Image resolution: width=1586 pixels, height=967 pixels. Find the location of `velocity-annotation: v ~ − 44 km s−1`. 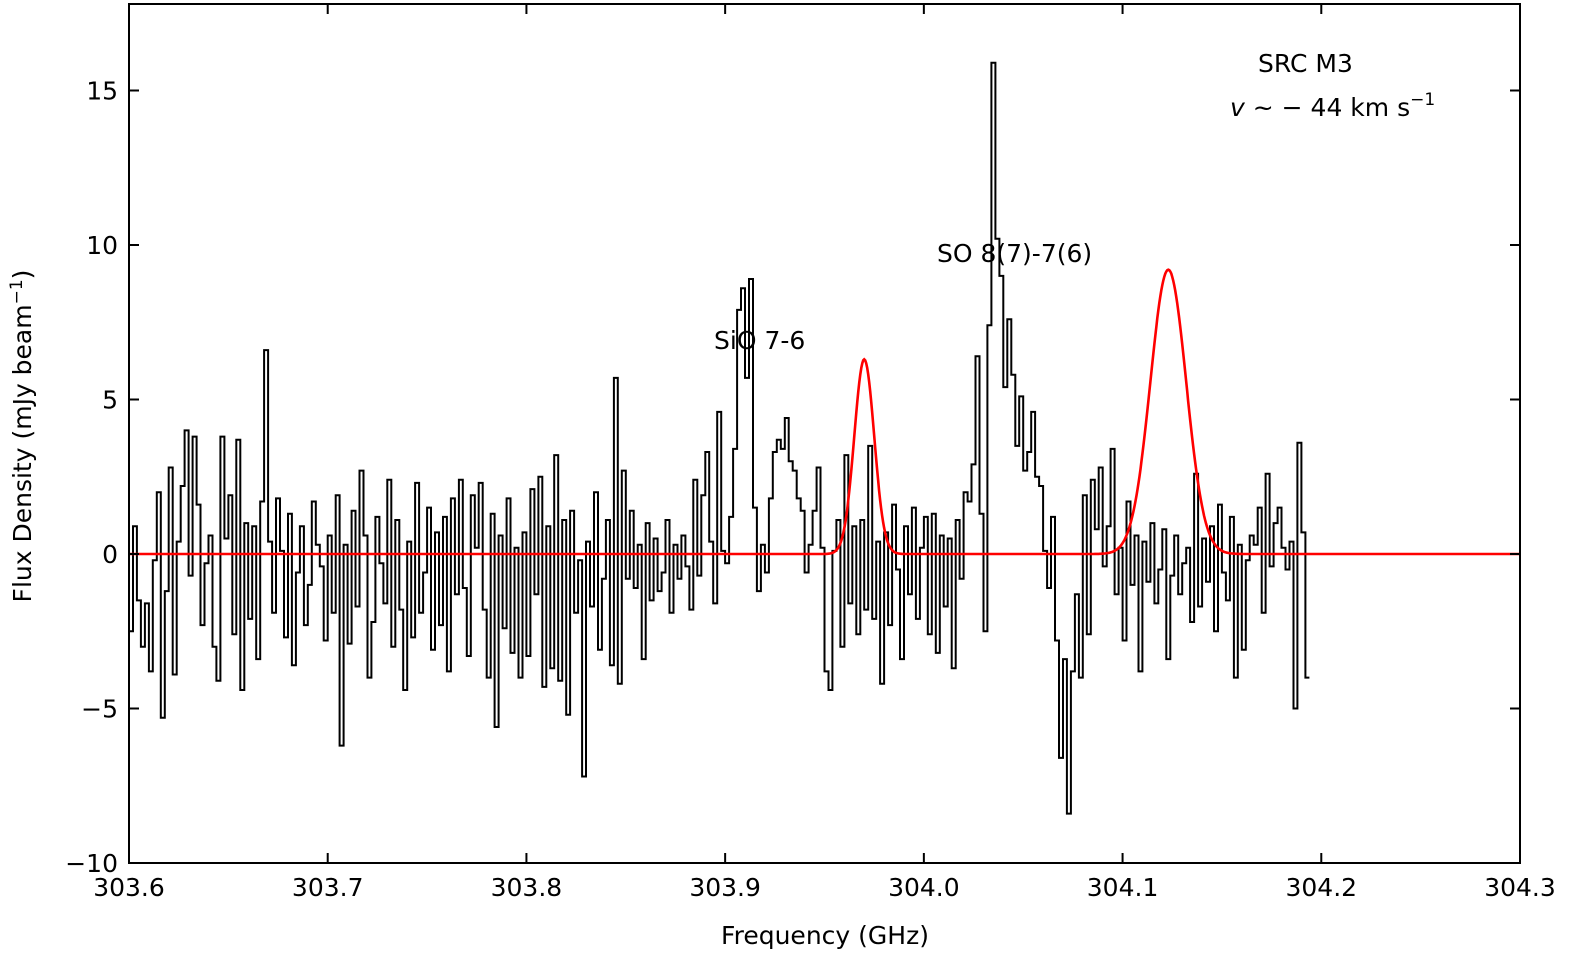

velocity-annotation: v ~ − 44 km s−1 is located at coordinates (1332, 106).